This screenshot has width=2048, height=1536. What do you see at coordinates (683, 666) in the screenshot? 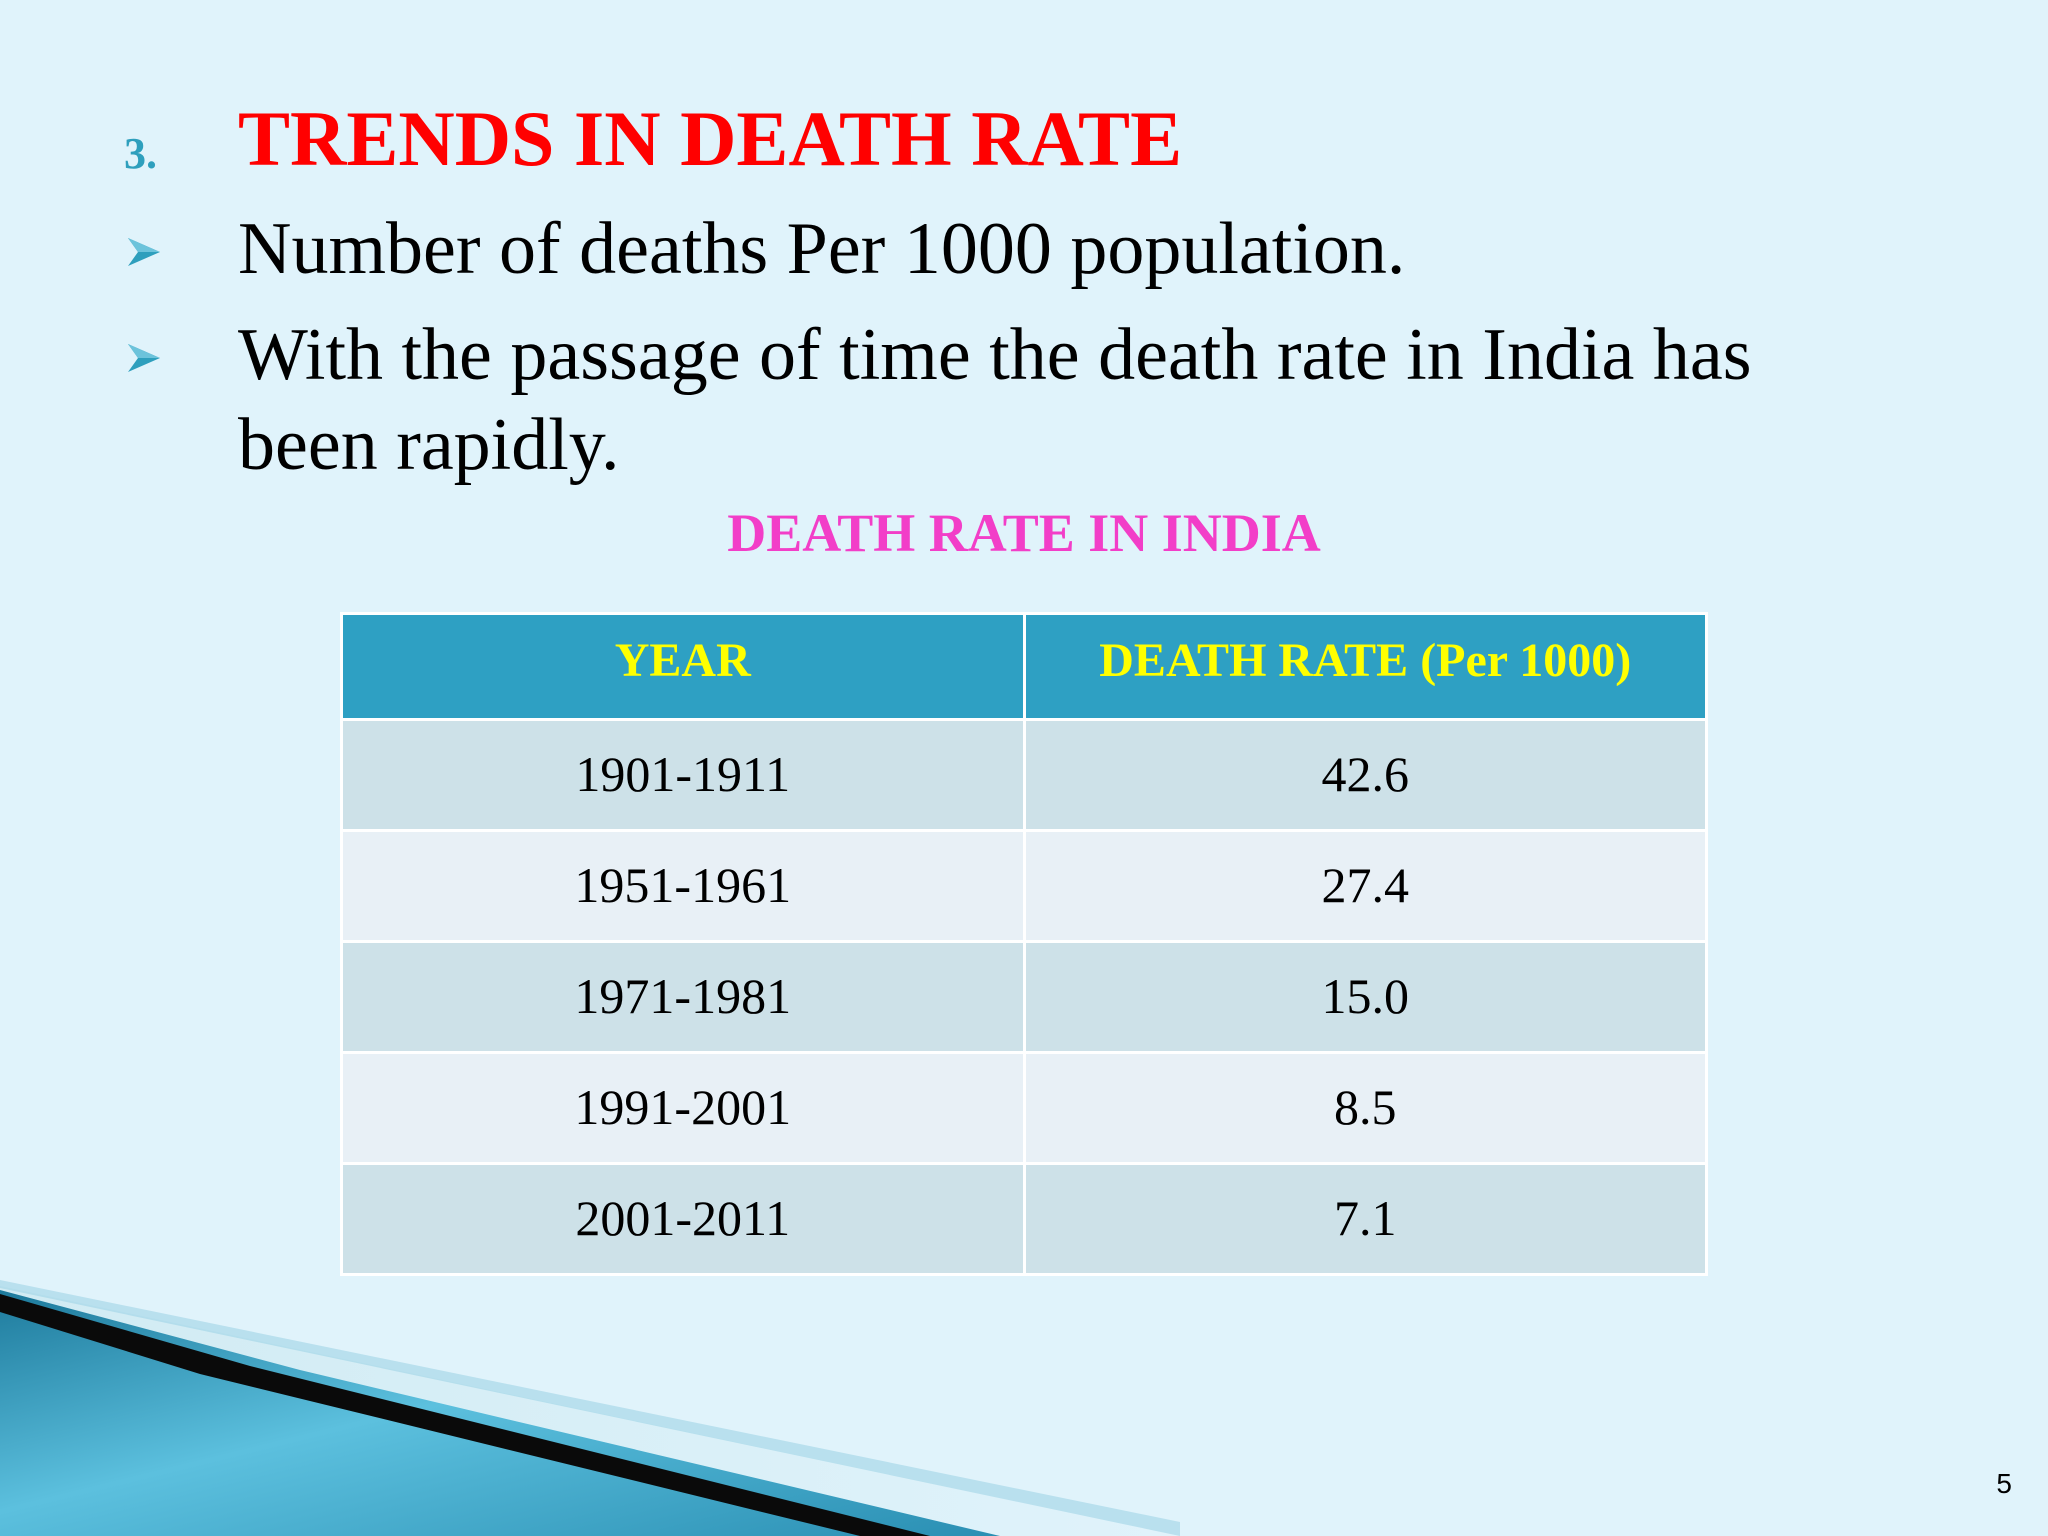
I see `column-header-year: YEAR` at bounding box center [683, 666].